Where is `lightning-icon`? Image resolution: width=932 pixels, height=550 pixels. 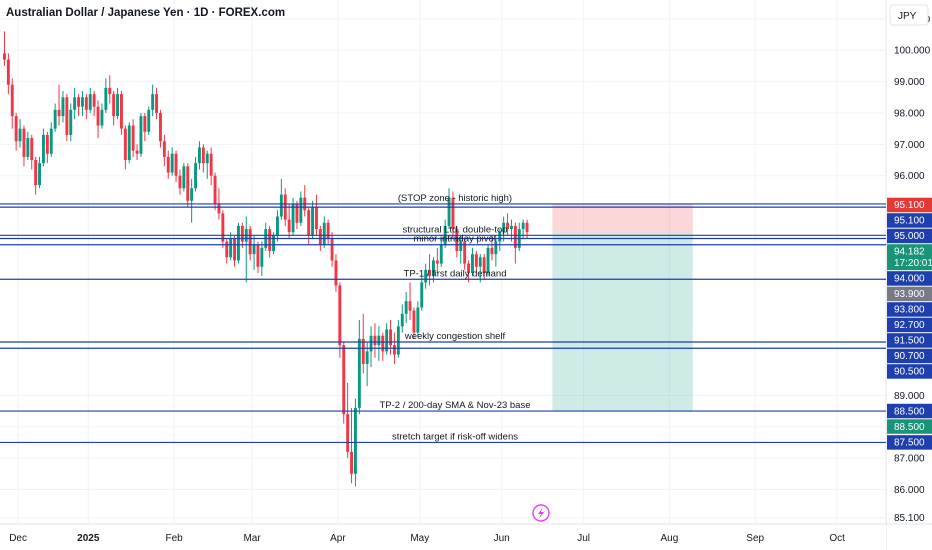 lightning-icon is located at coordinates (541, 513).